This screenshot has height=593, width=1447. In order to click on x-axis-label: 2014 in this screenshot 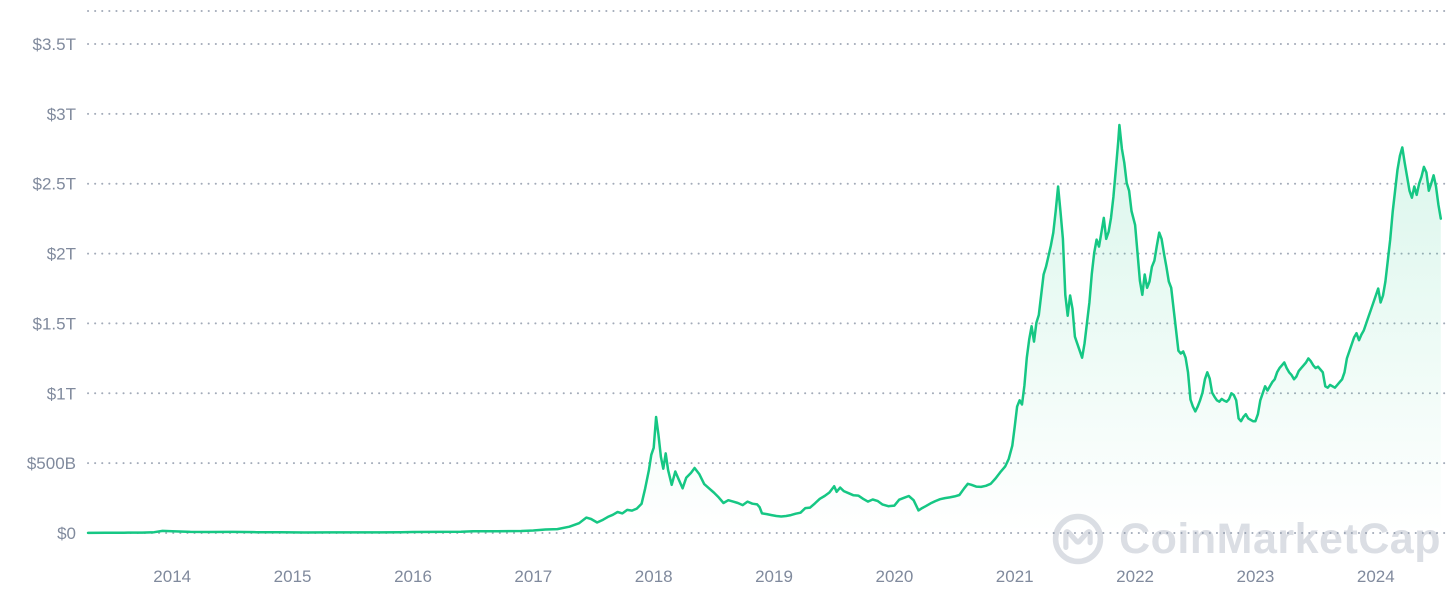, I will do `click(172, 576)`.